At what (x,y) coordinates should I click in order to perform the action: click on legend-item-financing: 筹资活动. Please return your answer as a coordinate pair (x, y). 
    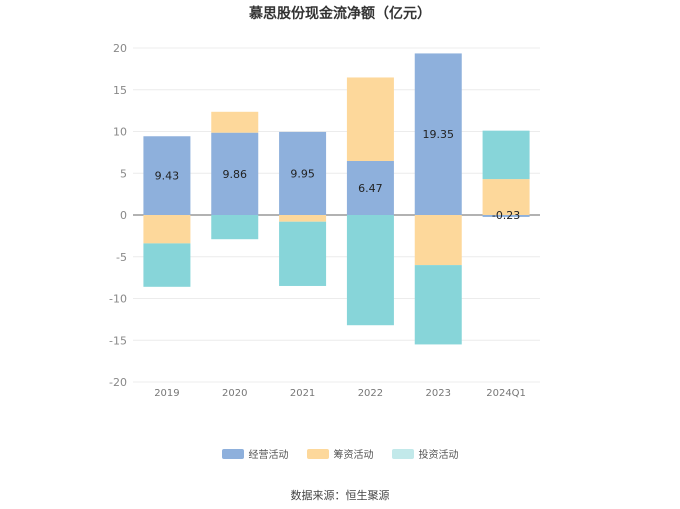
    Looking at the image, I should click on (340, 453).